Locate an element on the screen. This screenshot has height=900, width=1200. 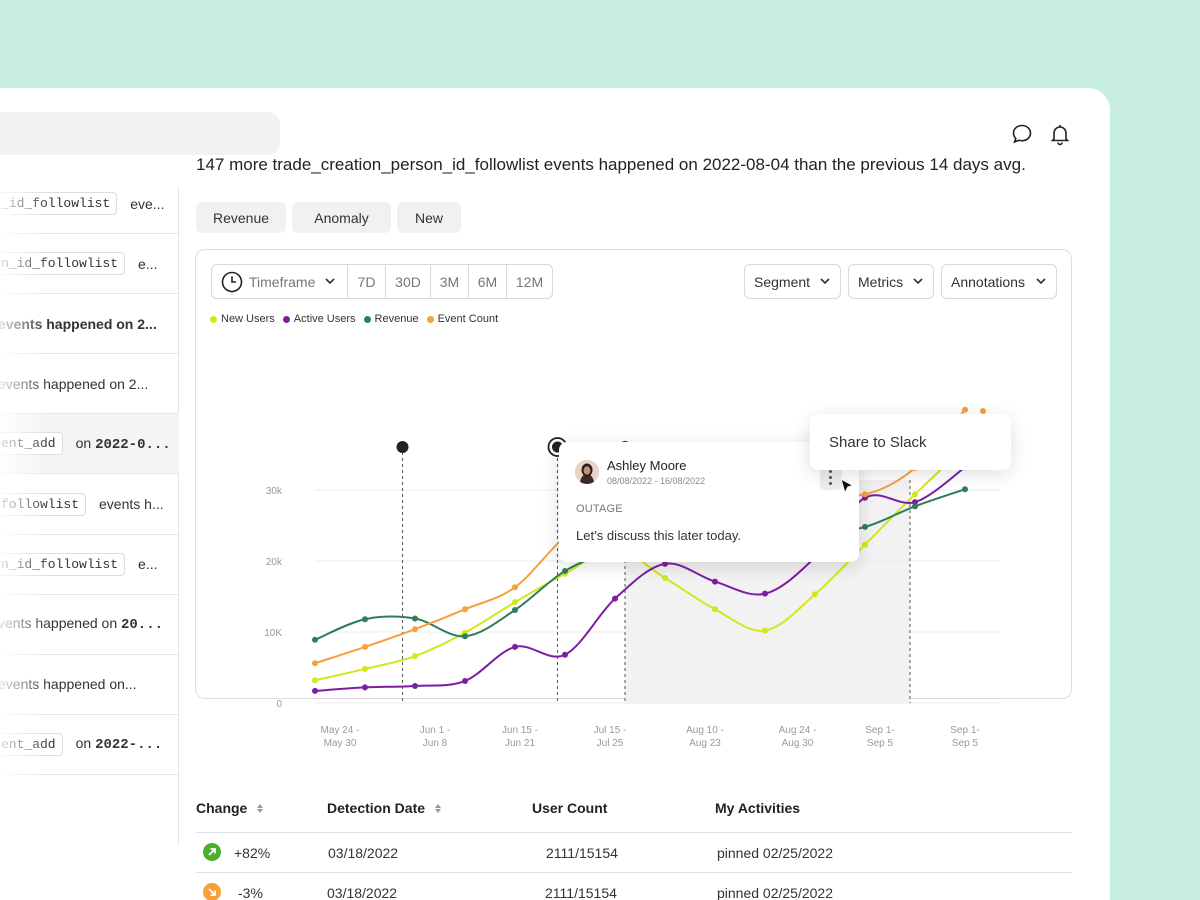
timeframe-label: Timeframe is located at coordinates (282, 281).